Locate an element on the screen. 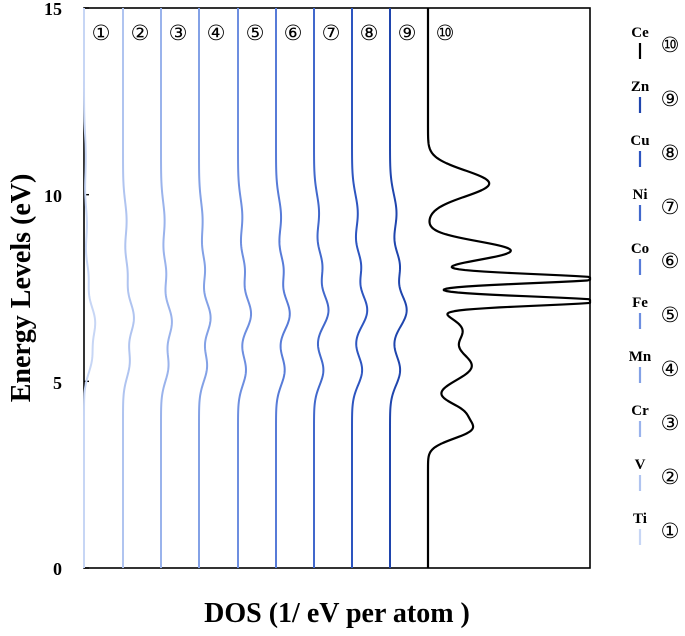 The image size is (685, 636). curve-marker-4: ④ is located at coordinates (216, 33).